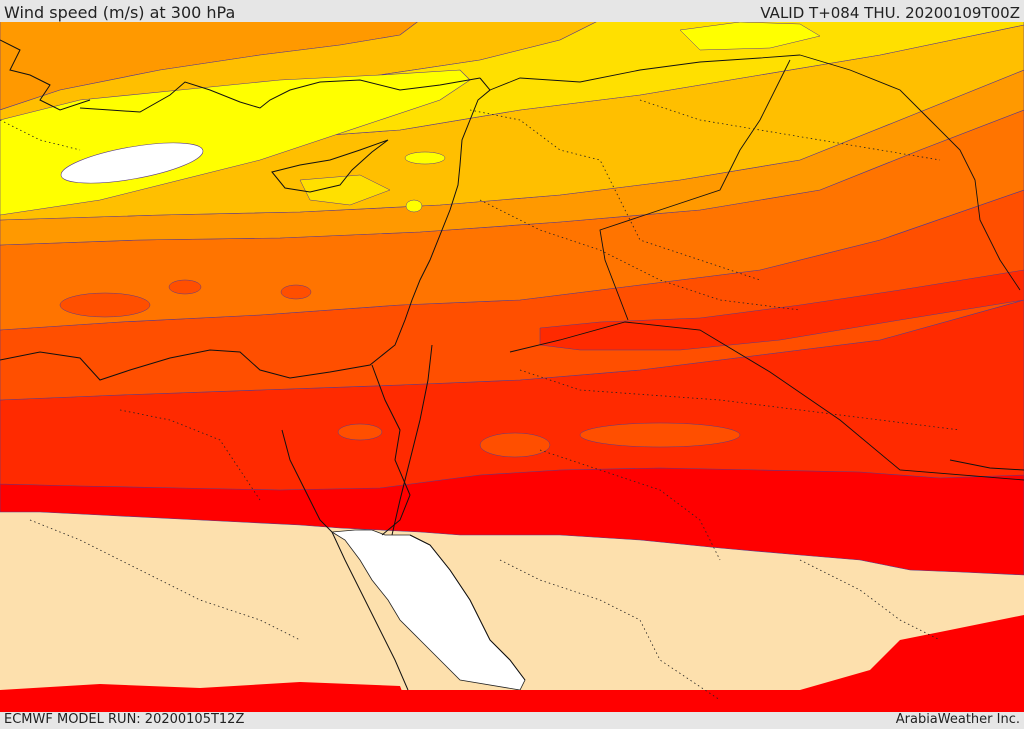 This screenshot has height=729, width=1024. Describe the element at coordinates (205, 697) in the screenshot. I see `red-band-sw` at that location.